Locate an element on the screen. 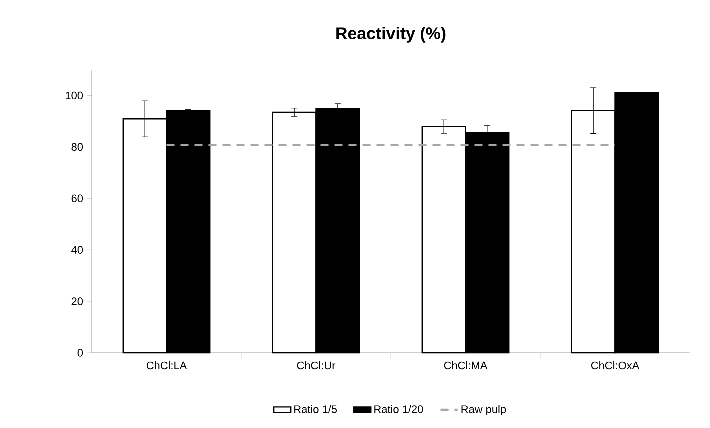 Image resolution: width=710 pixels, height=428 pixels. x-tick-label: ChCl:MA is located at coordinates (466, 366).